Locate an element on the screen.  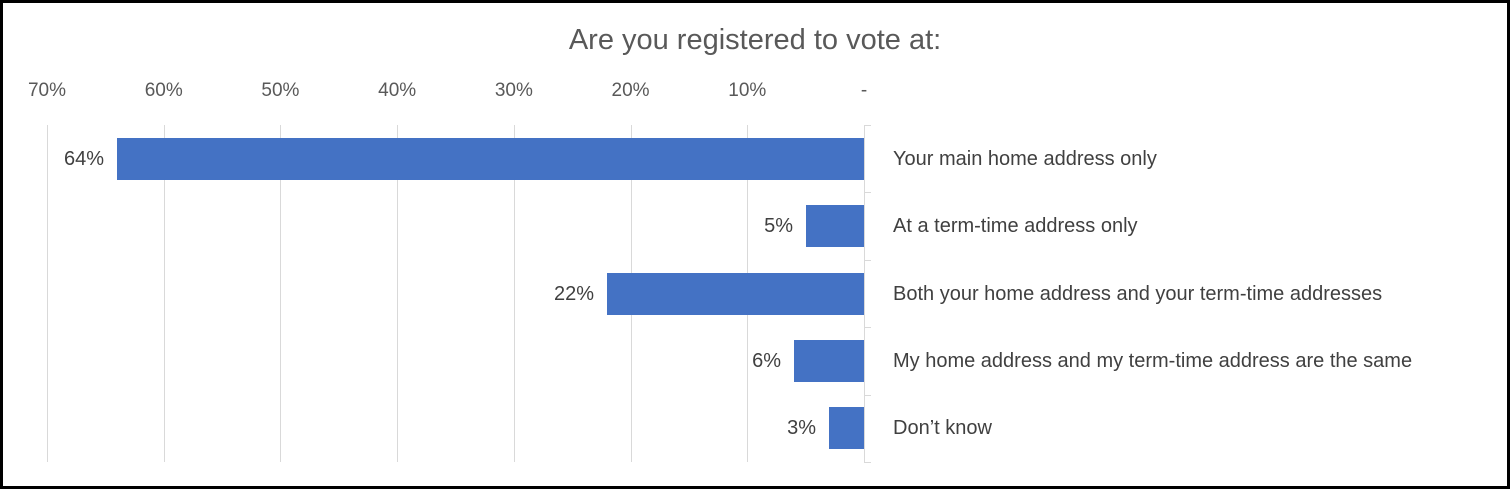
value-axis-tick-label: 60% is located at coordinates (163, 90).